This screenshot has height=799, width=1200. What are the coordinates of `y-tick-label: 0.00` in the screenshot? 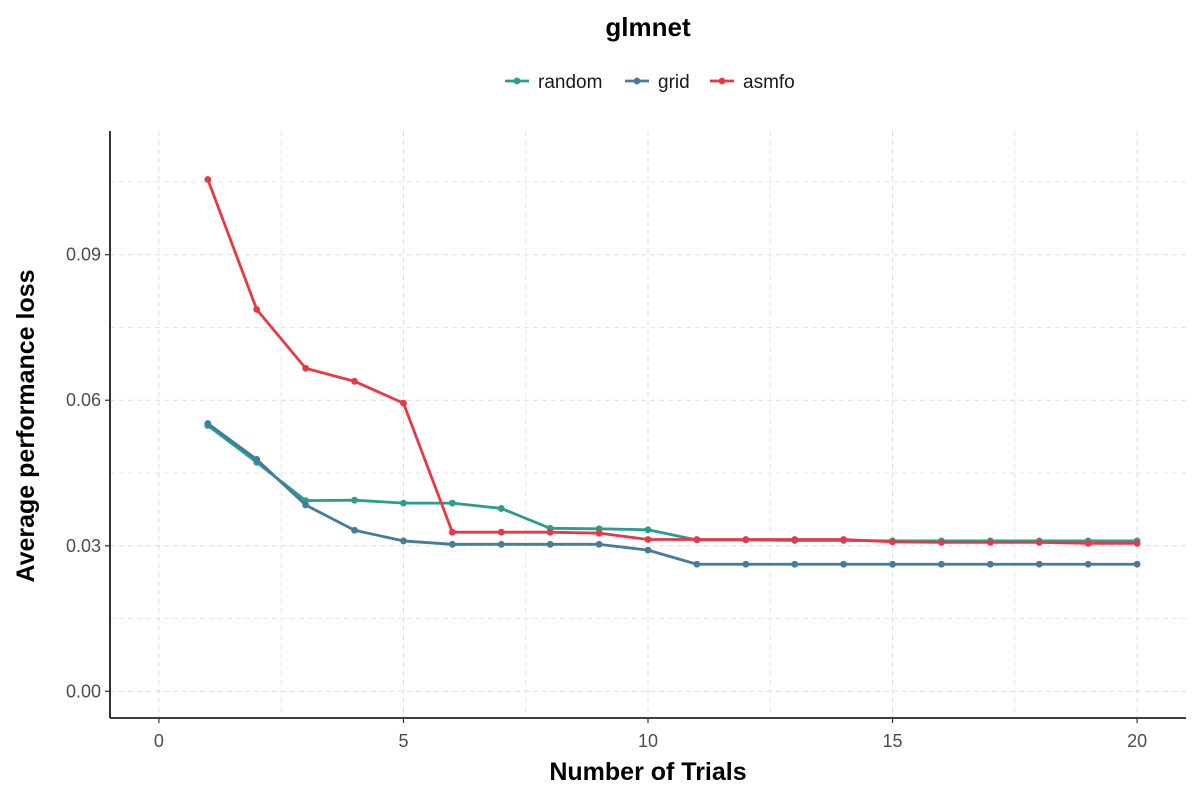 It's located at (83, 691).